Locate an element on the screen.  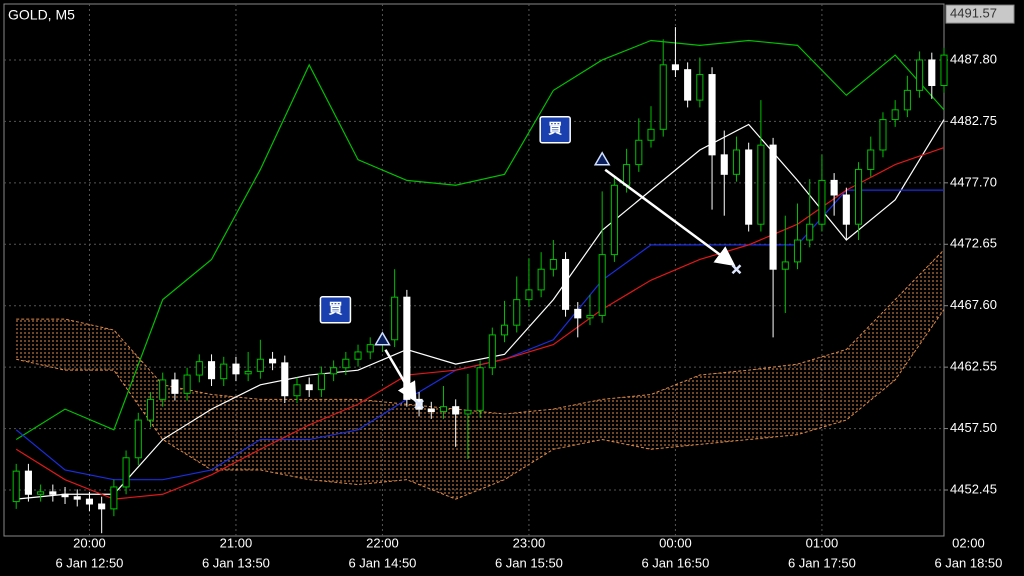
y-tick-label: 4467.60 is located at coordinates (973, 304).